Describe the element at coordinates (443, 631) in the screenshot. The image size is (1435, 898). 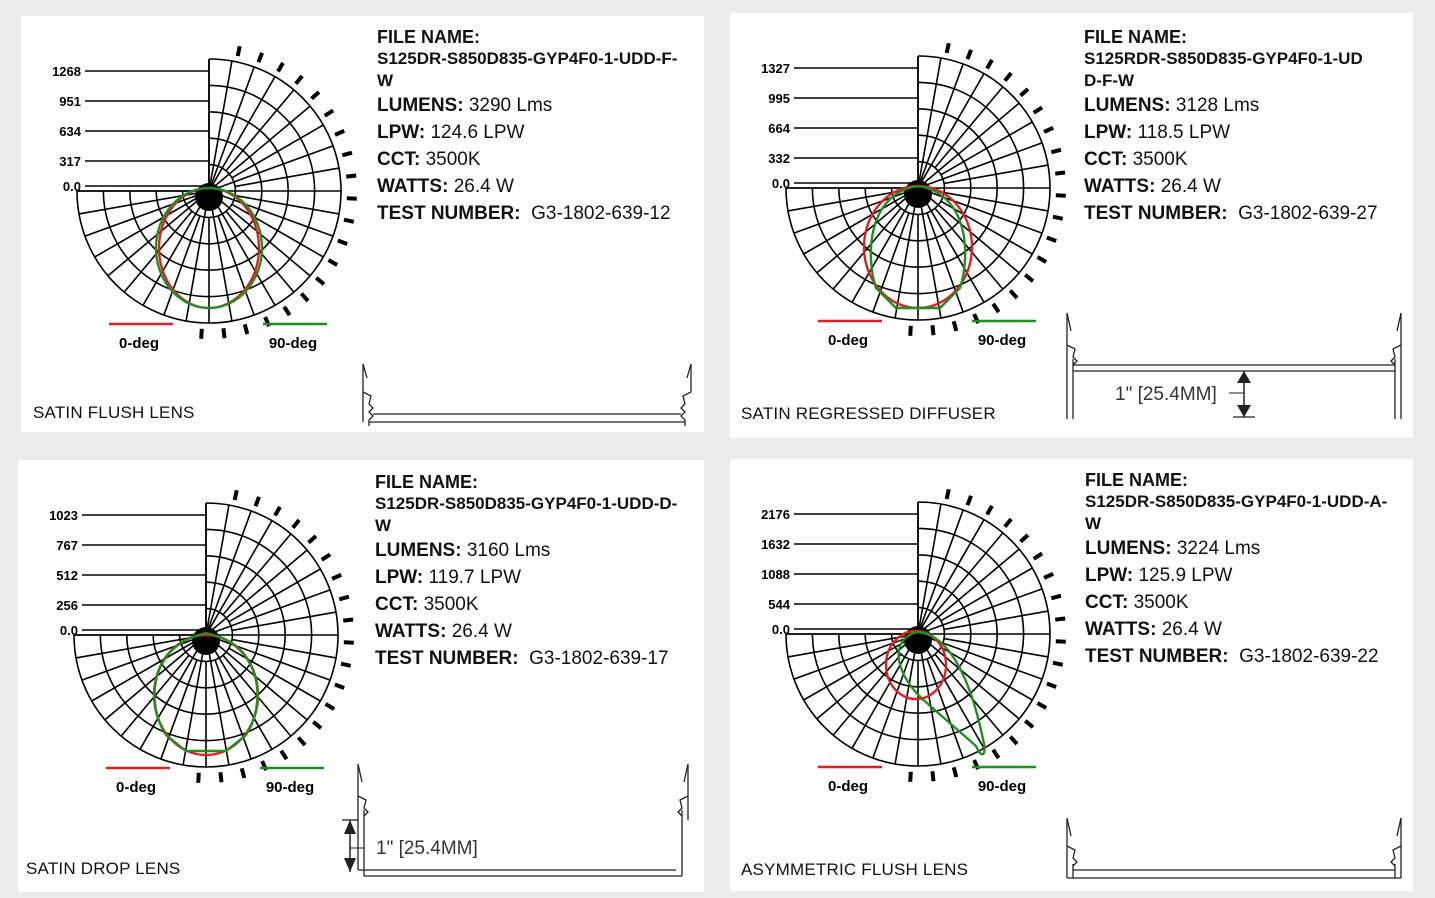
I see `watts-row: WATTS: 26.4 W` at that location.